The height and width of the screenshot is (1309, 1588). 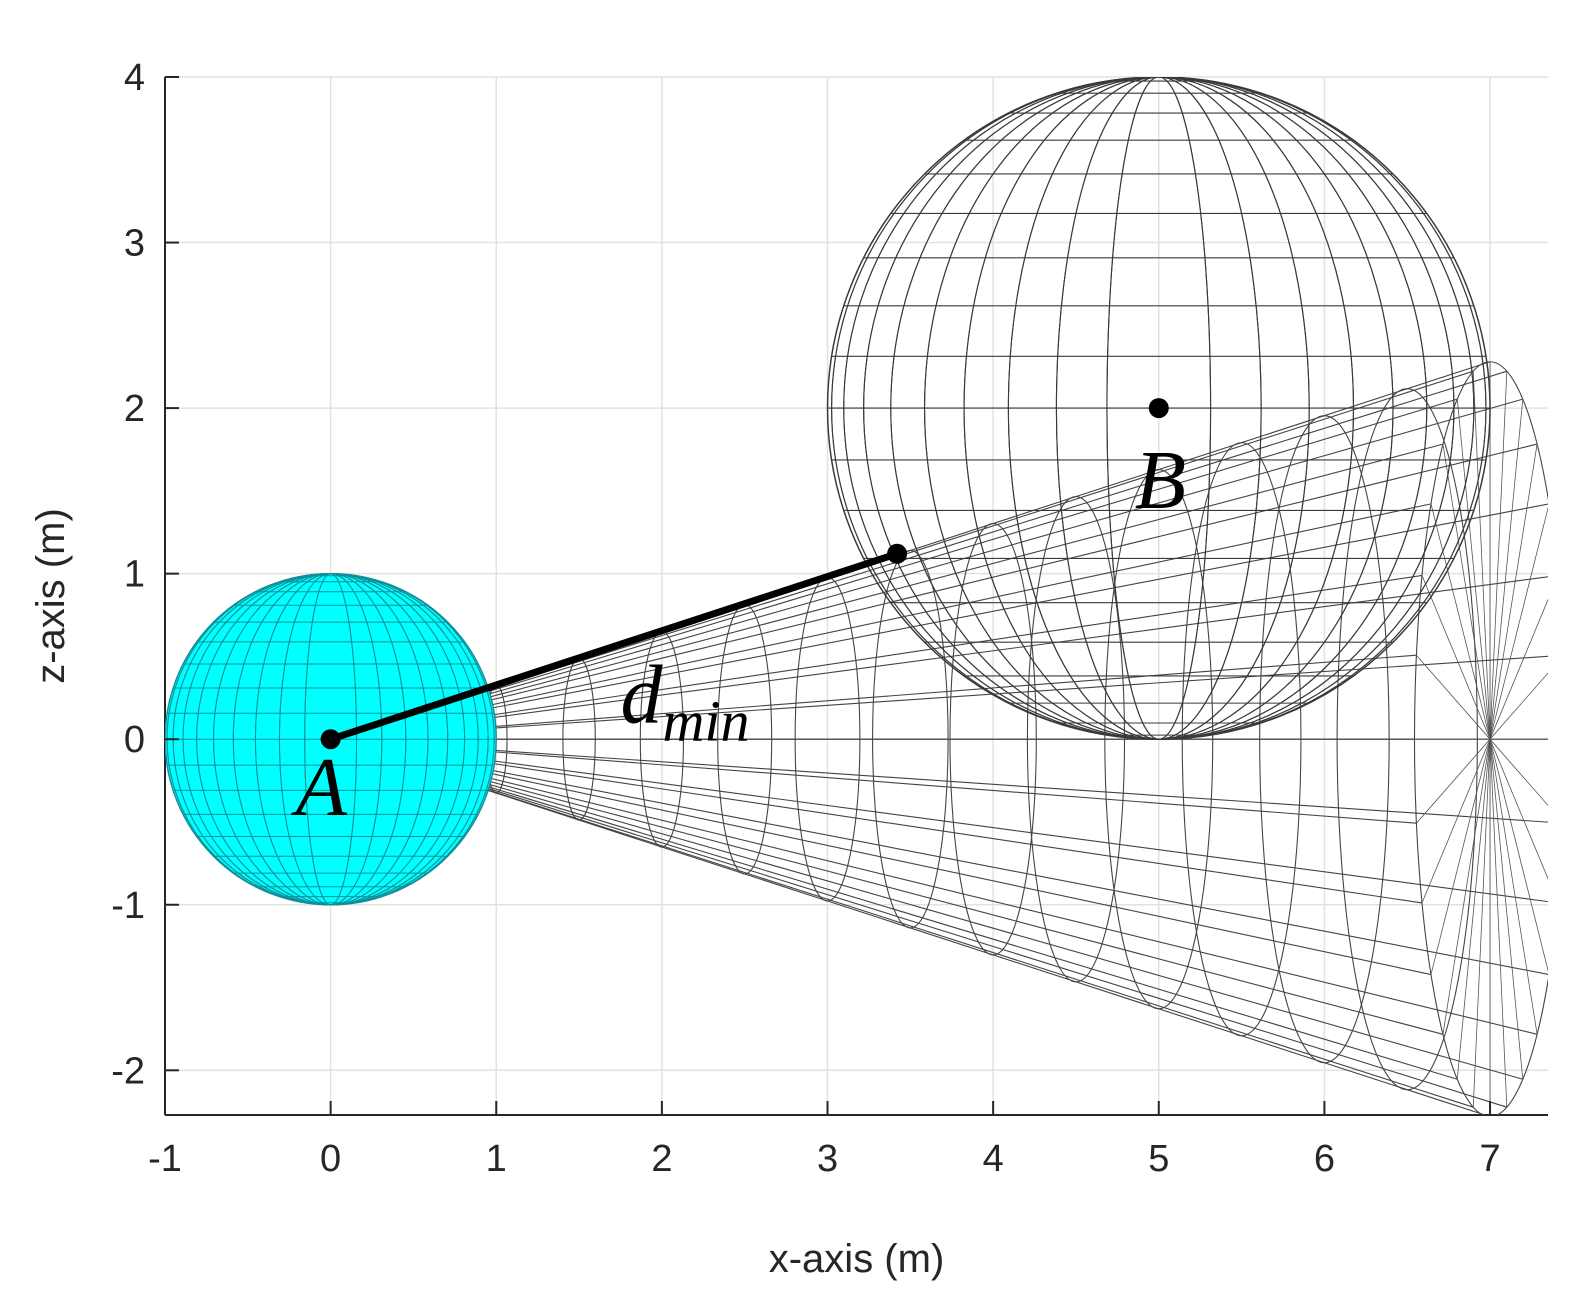 I want to click on y-tick-label: 3, so click(x=134, y=244).